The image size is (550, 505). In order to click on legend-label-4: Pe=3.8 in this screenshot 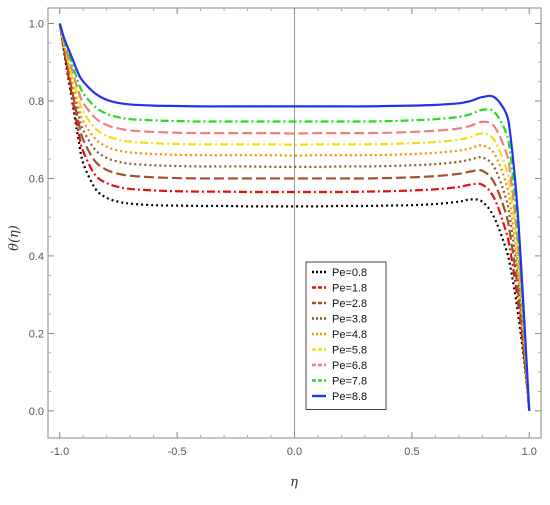, I will do `click(349, 320)`.